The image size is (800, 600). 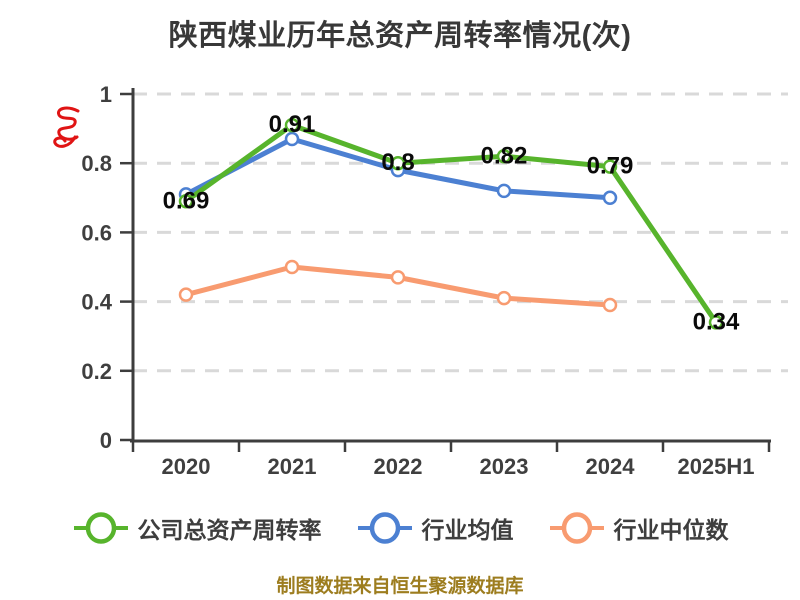 I want to click on chart-title: 陕西煤业历年总资产周转率情况(次), so click(x=400, y=36).